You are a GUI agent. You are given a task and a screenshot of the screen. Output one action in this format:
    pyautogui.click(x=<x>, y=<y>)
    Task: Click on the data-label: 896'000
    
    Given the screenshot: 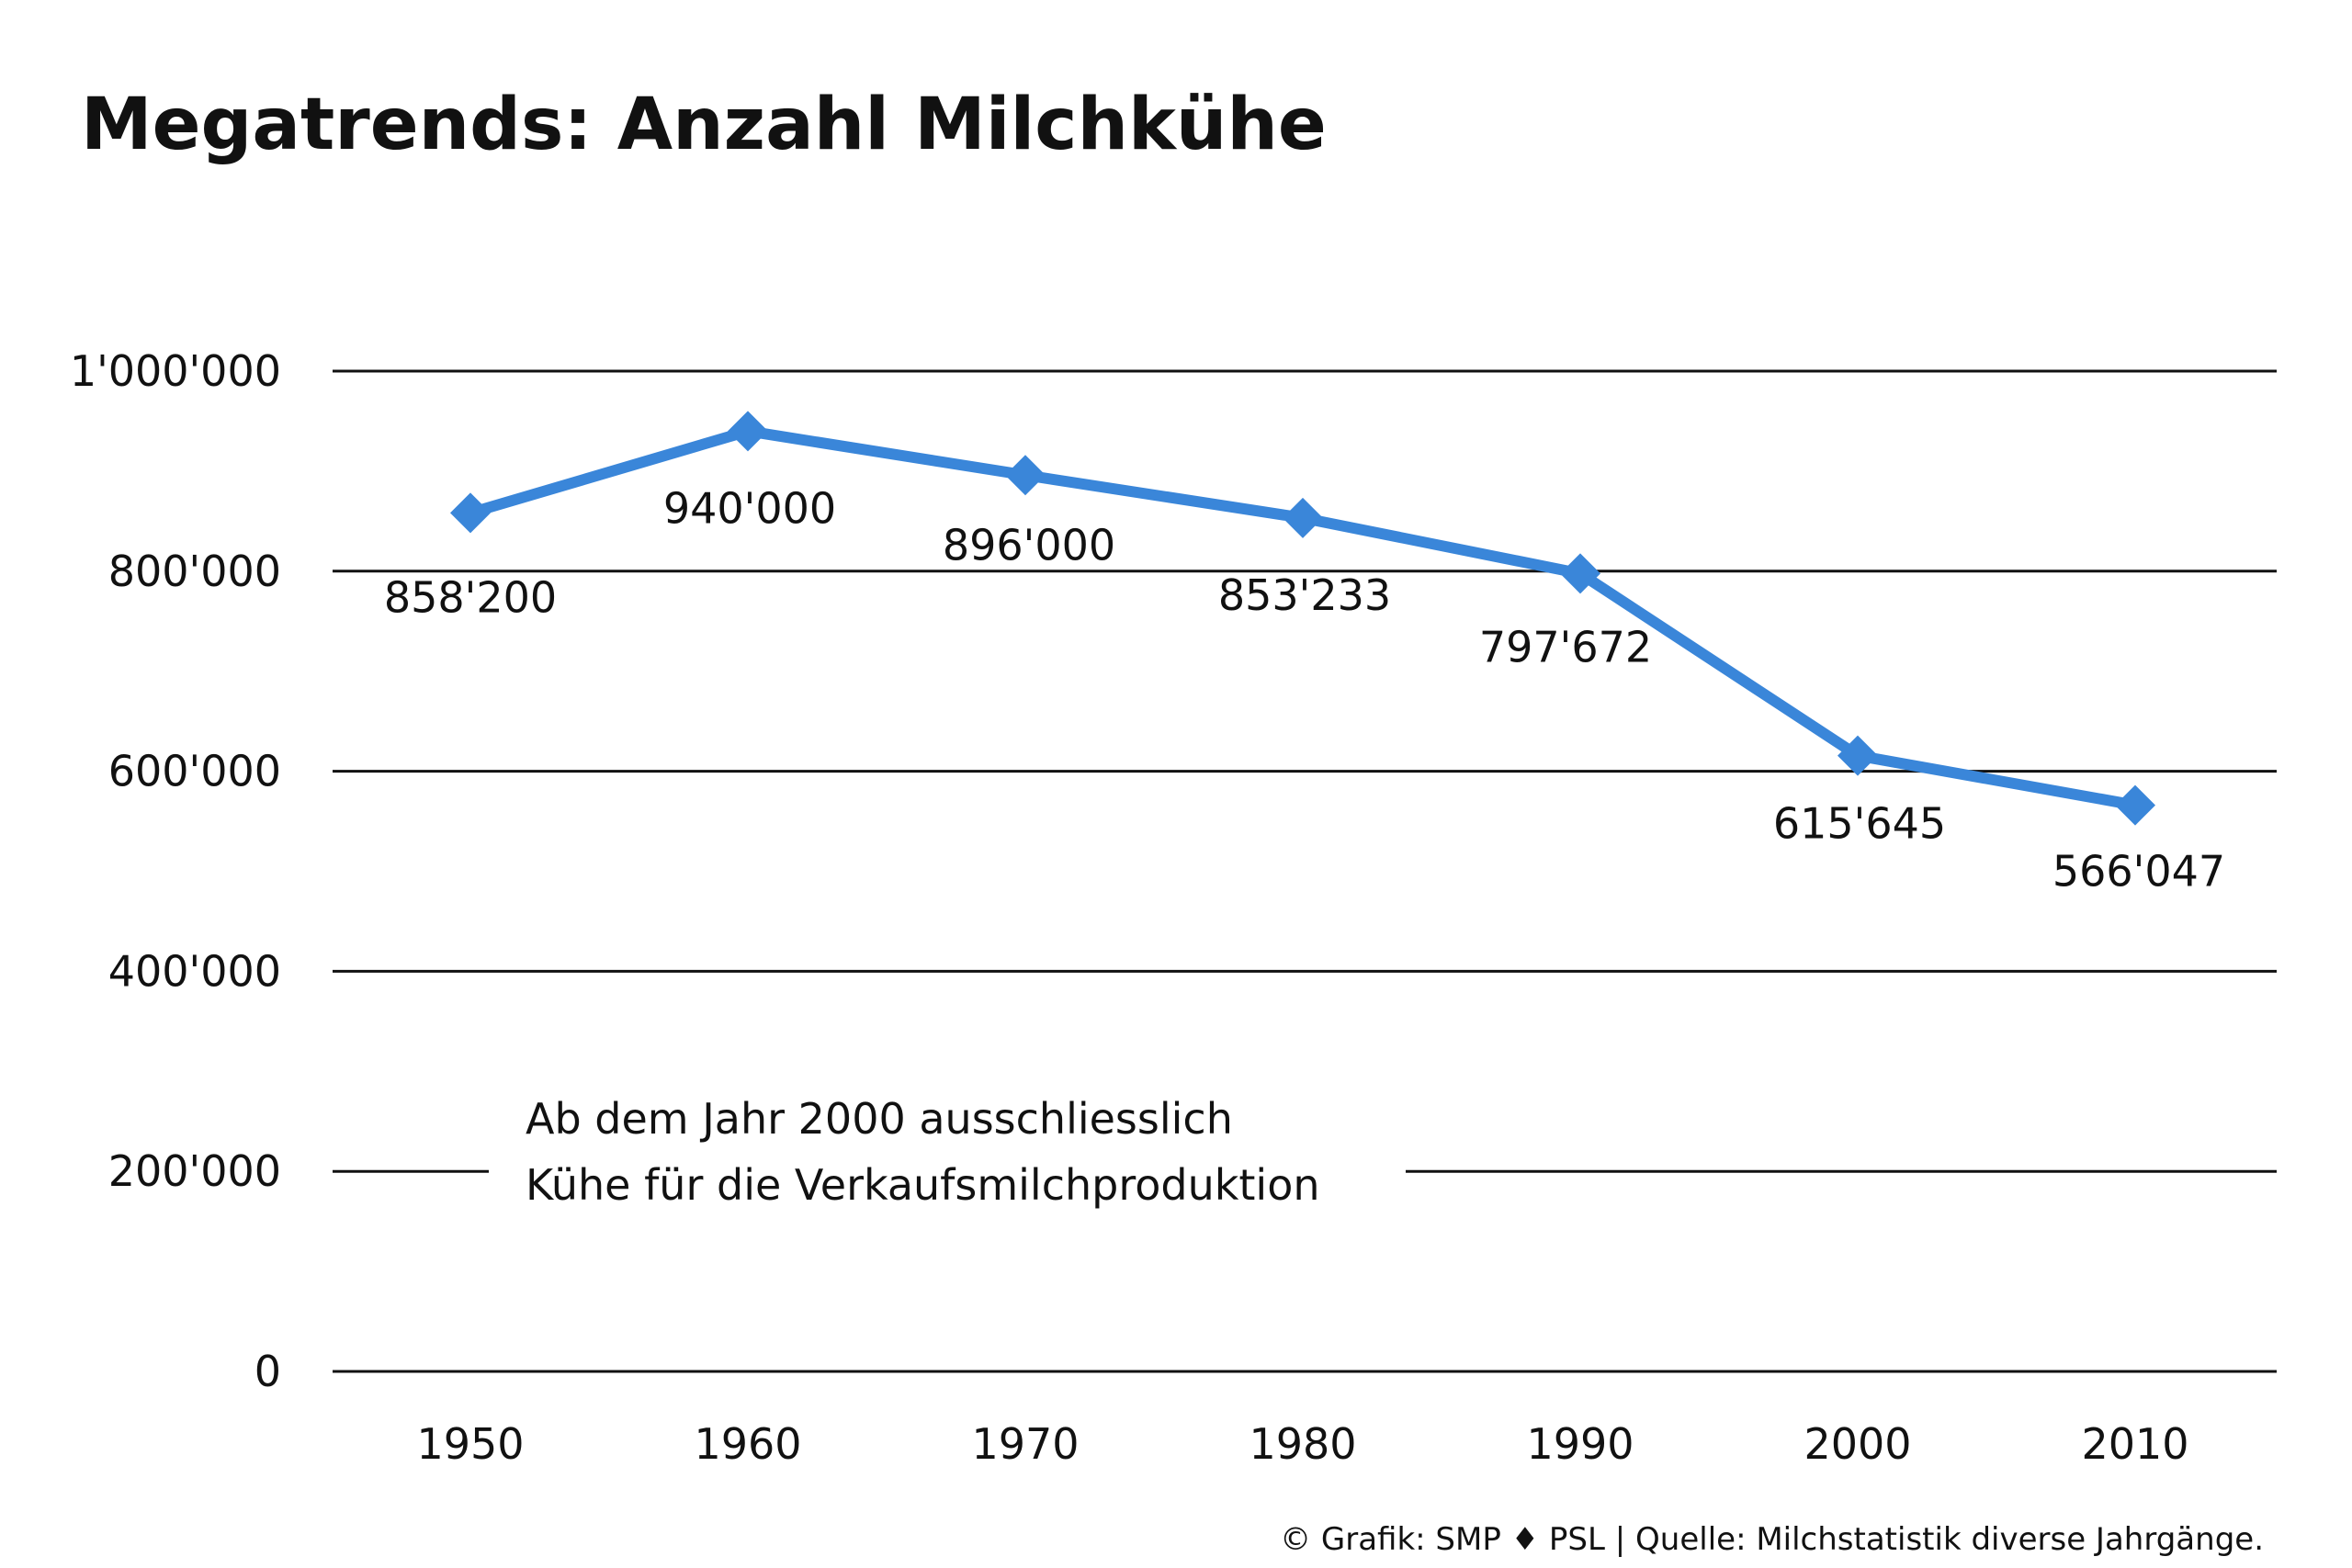 What is the action you would take?
    pyautogui.click(x=1029, y=545)
    